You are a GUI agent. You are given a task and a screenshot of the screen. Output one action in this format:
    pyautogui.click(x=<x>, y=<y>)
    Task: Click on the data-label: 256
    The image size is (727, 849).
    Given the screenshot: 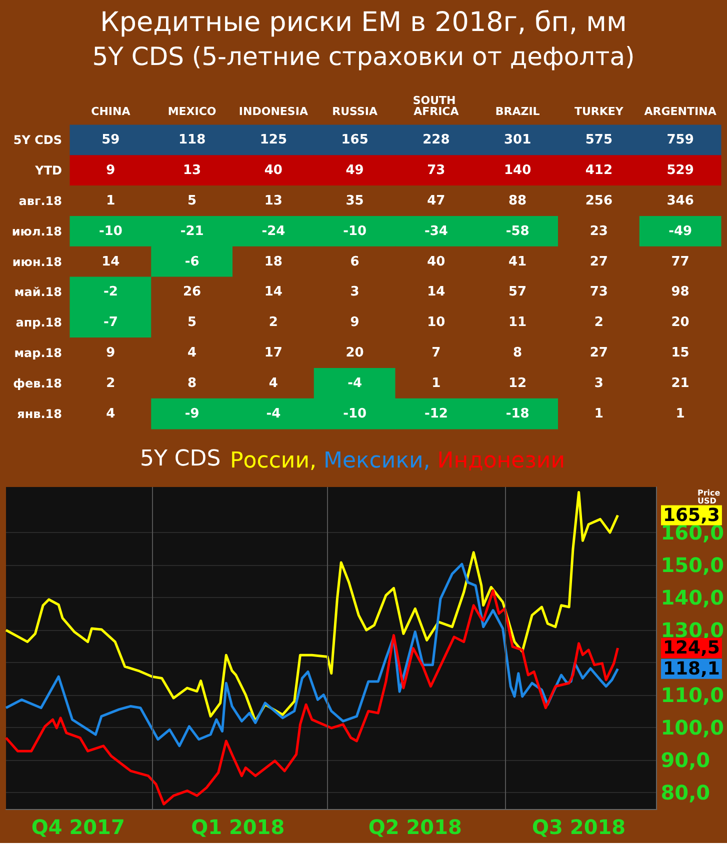 What is the action you would take?
    pyautogui.click(x=599, y=201)
    